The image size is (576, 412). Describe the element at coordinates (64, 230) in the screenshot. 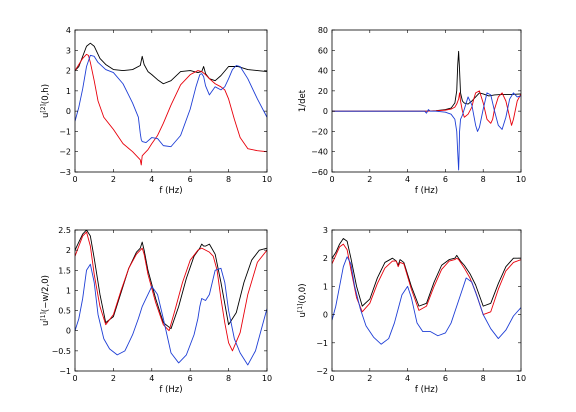

I see `y-tick-label: 2.5` at that location.